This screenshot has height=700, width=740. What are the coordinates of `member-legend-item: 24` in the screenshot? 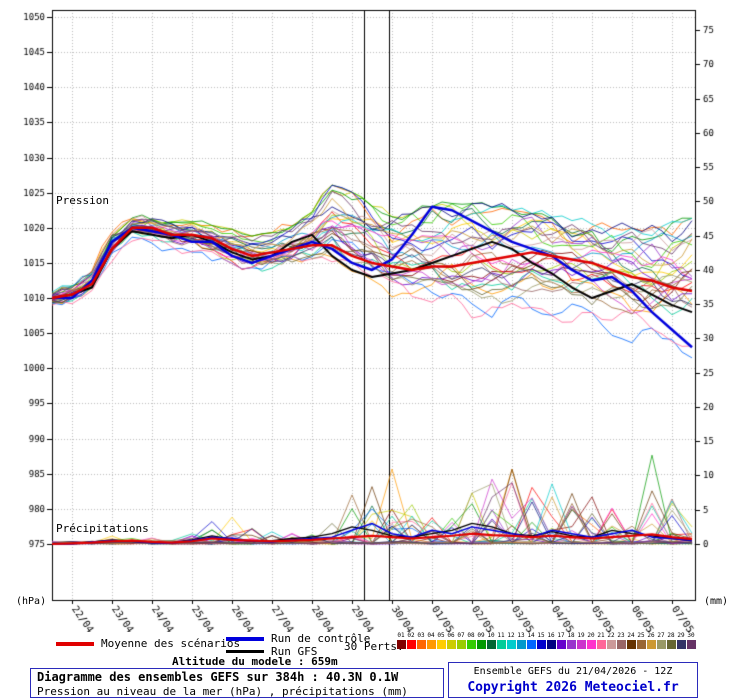 It's located at (631, 640).